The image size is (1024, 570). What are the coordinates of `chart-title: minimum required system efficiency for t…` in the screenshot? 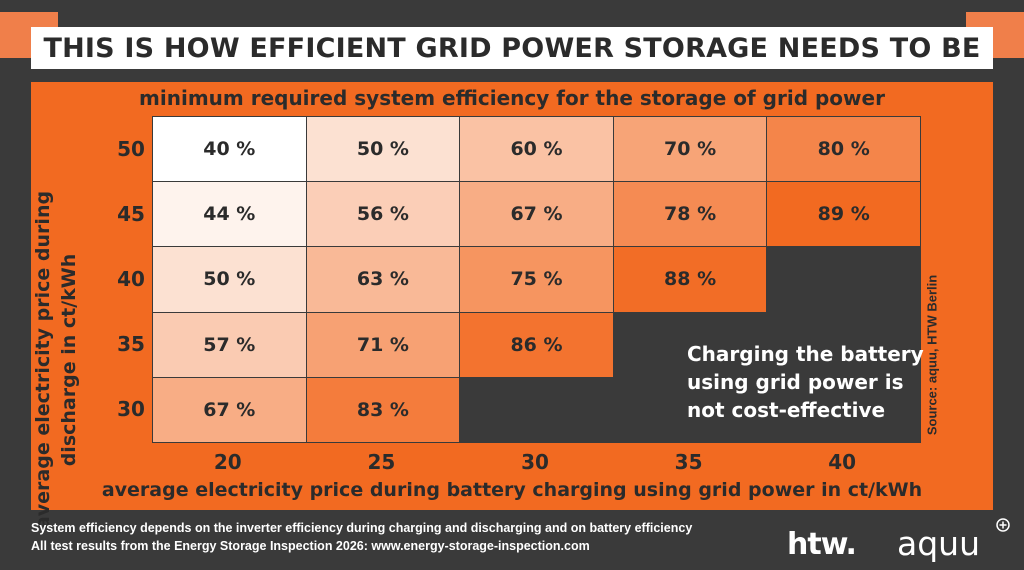 It's located at (512, 98).